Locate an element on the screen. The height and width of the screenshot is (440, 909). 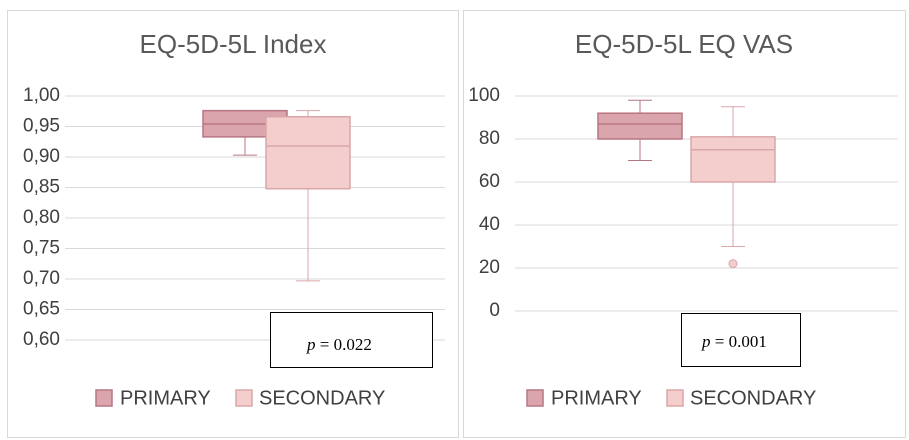
y-tick-label: 0,75 is located at coordinates (41, 248).